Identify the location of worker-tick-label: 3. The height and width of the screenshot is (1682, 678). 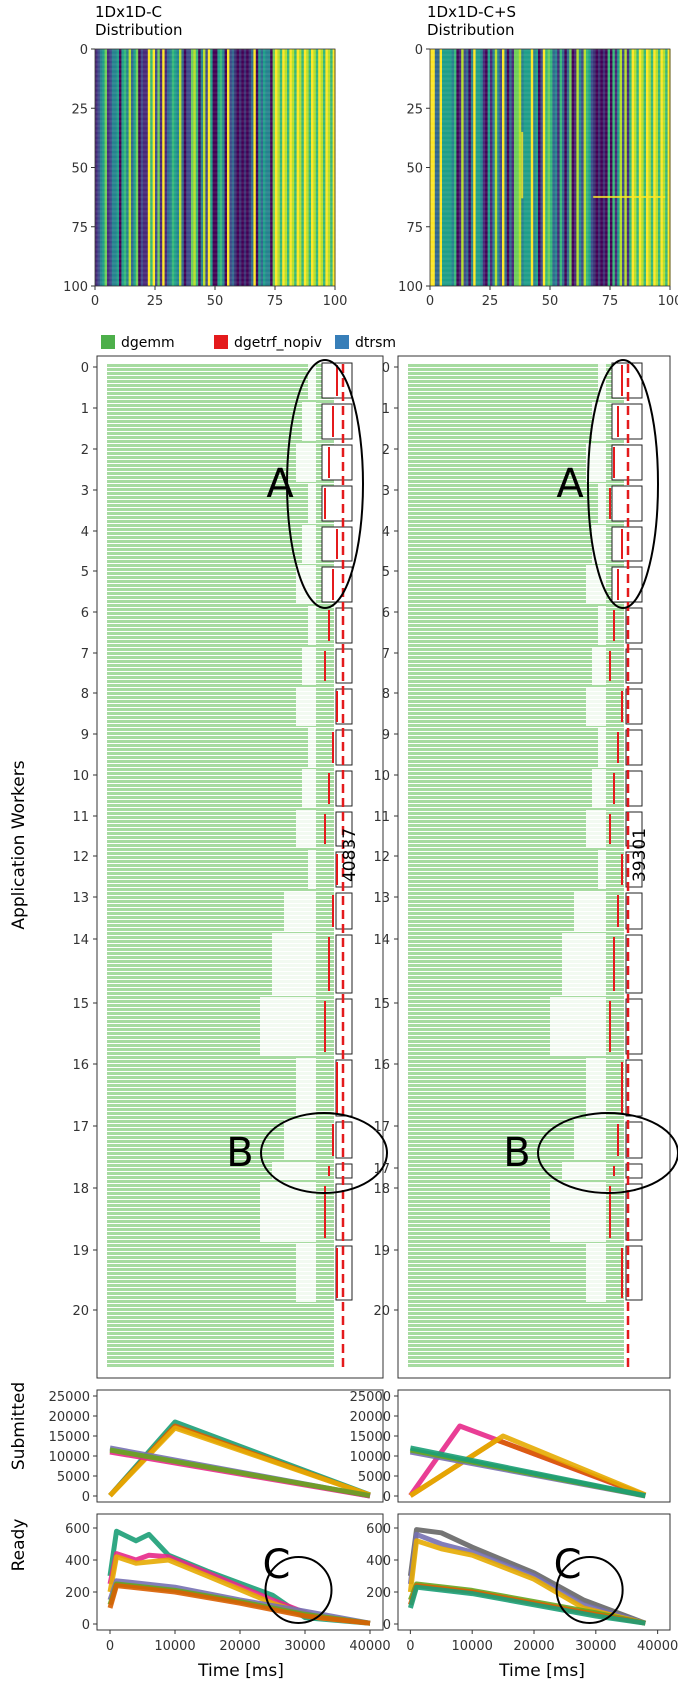
(386, 491).